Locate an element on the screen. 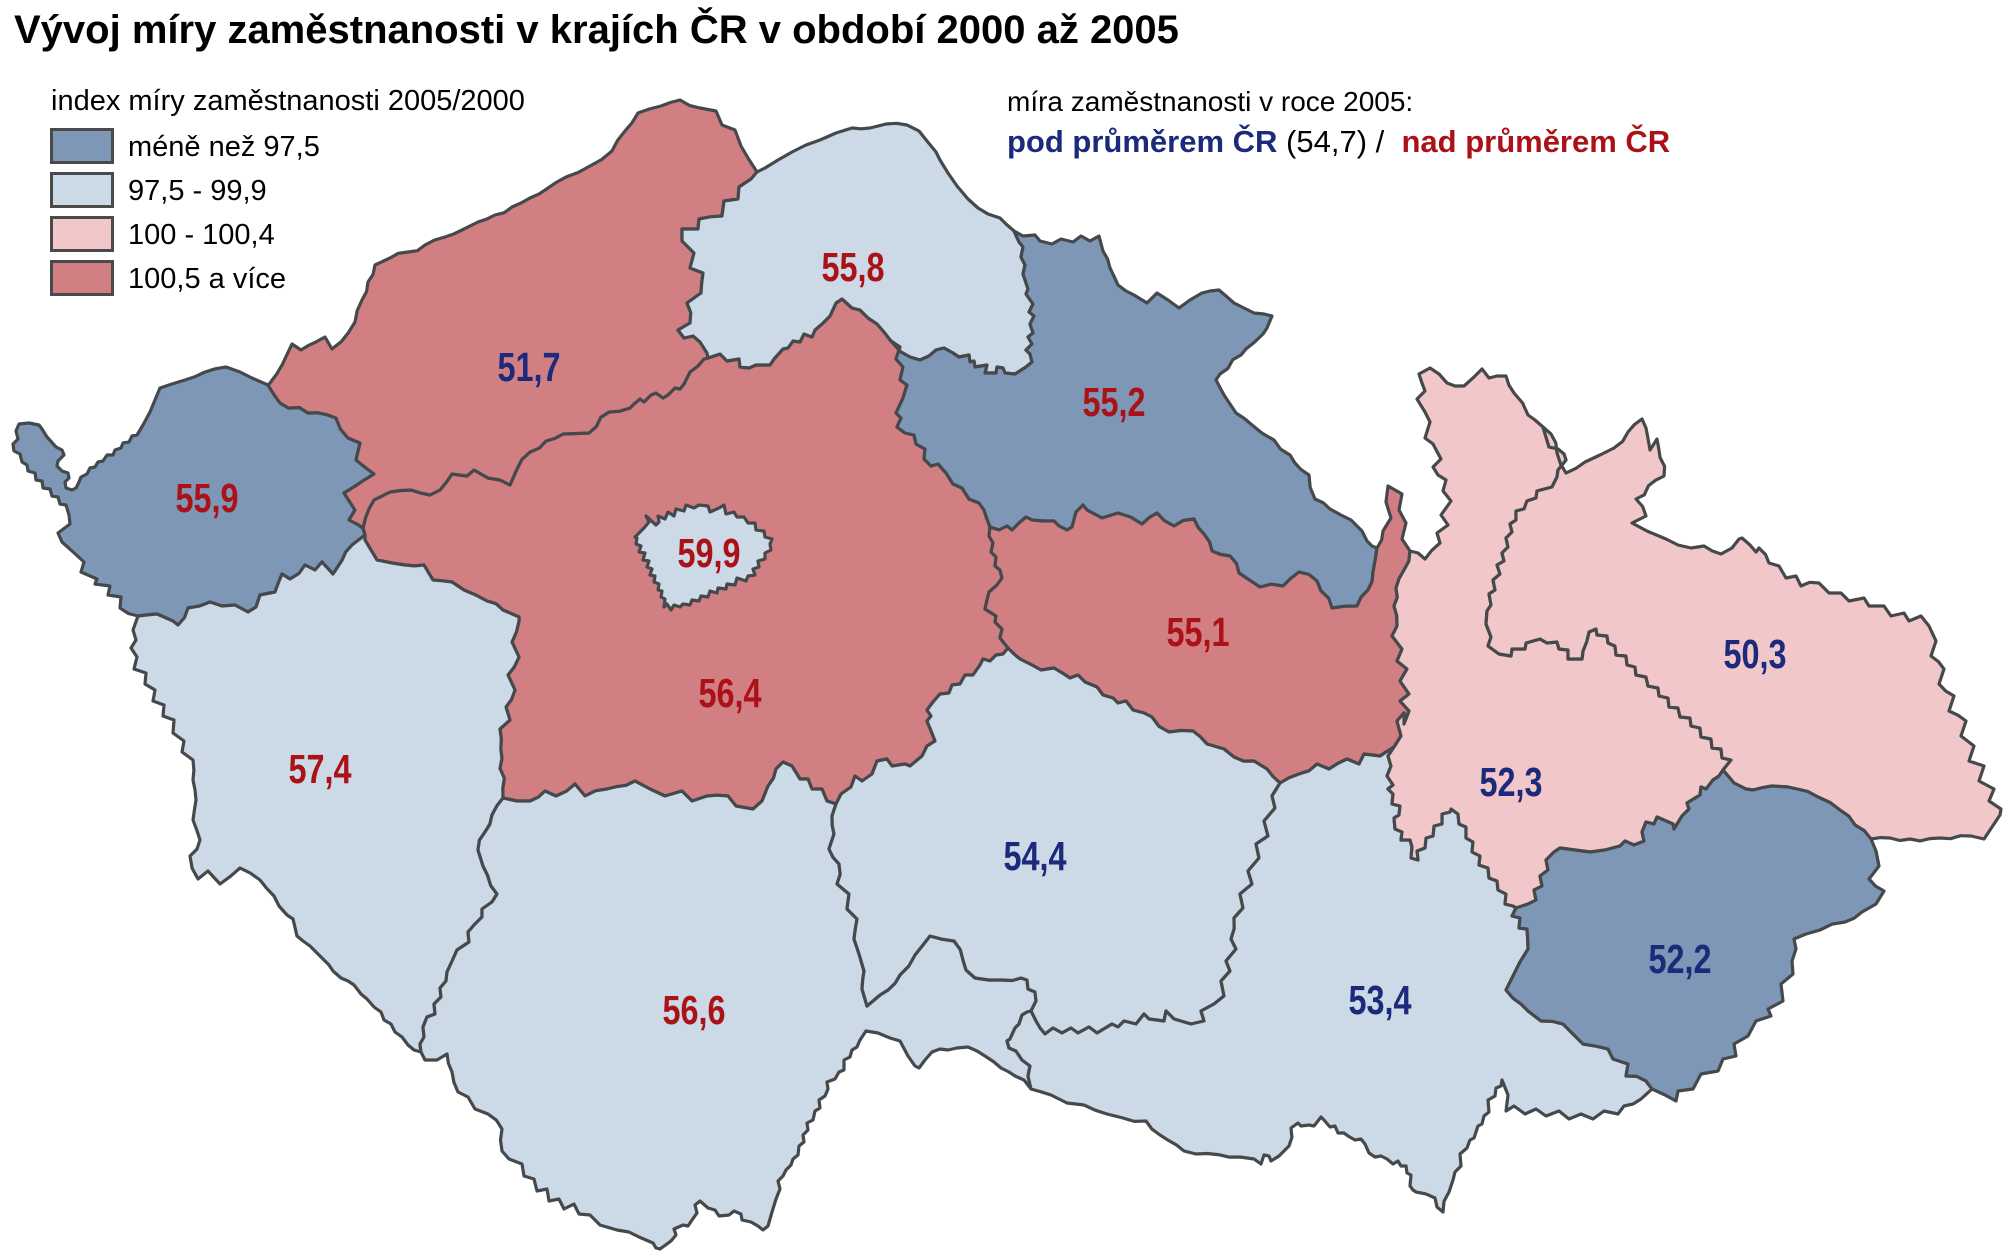  svg-text: 57,4 is located at coordinates (320, 769).